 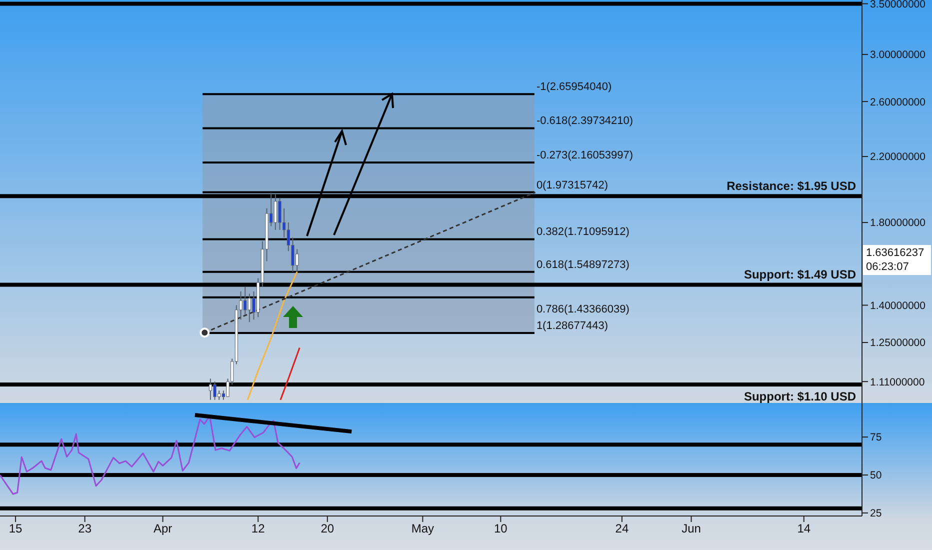 I want to click on ref-line-label: 0.618(1.54897273), so click(x=583, y=264).